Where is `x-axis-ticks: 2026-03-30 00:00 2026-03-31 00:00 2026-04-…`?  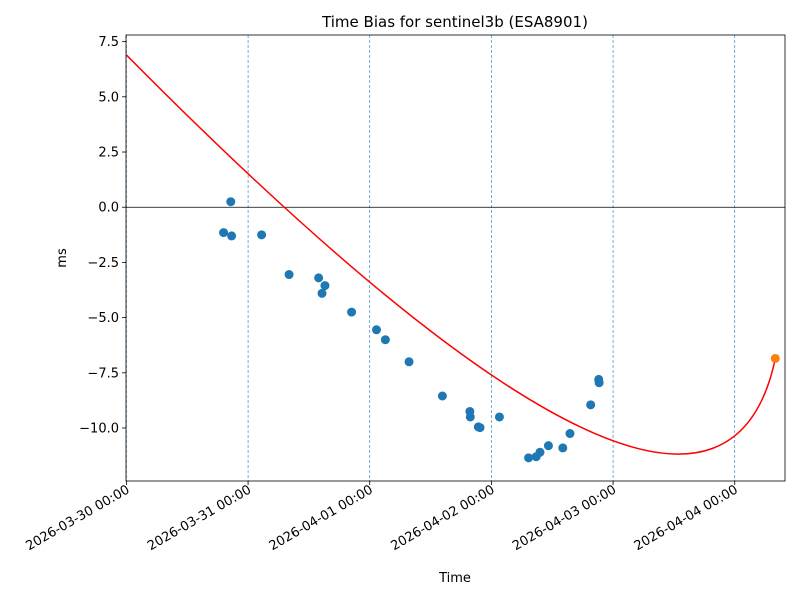
x-axis-ticks: 2026-03-30 00:00 2026-03-31 00:00 2026-04-… is located at coordinates (382, 517).